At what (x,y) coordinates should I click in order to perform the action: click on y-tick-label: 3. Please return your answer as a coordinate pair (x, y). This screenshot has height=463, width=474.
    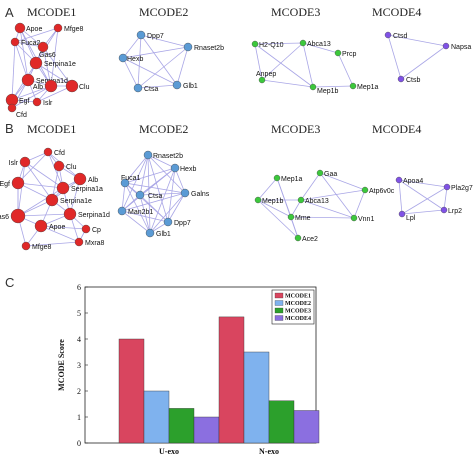
    Looking at the image, I should click on (79, 365).